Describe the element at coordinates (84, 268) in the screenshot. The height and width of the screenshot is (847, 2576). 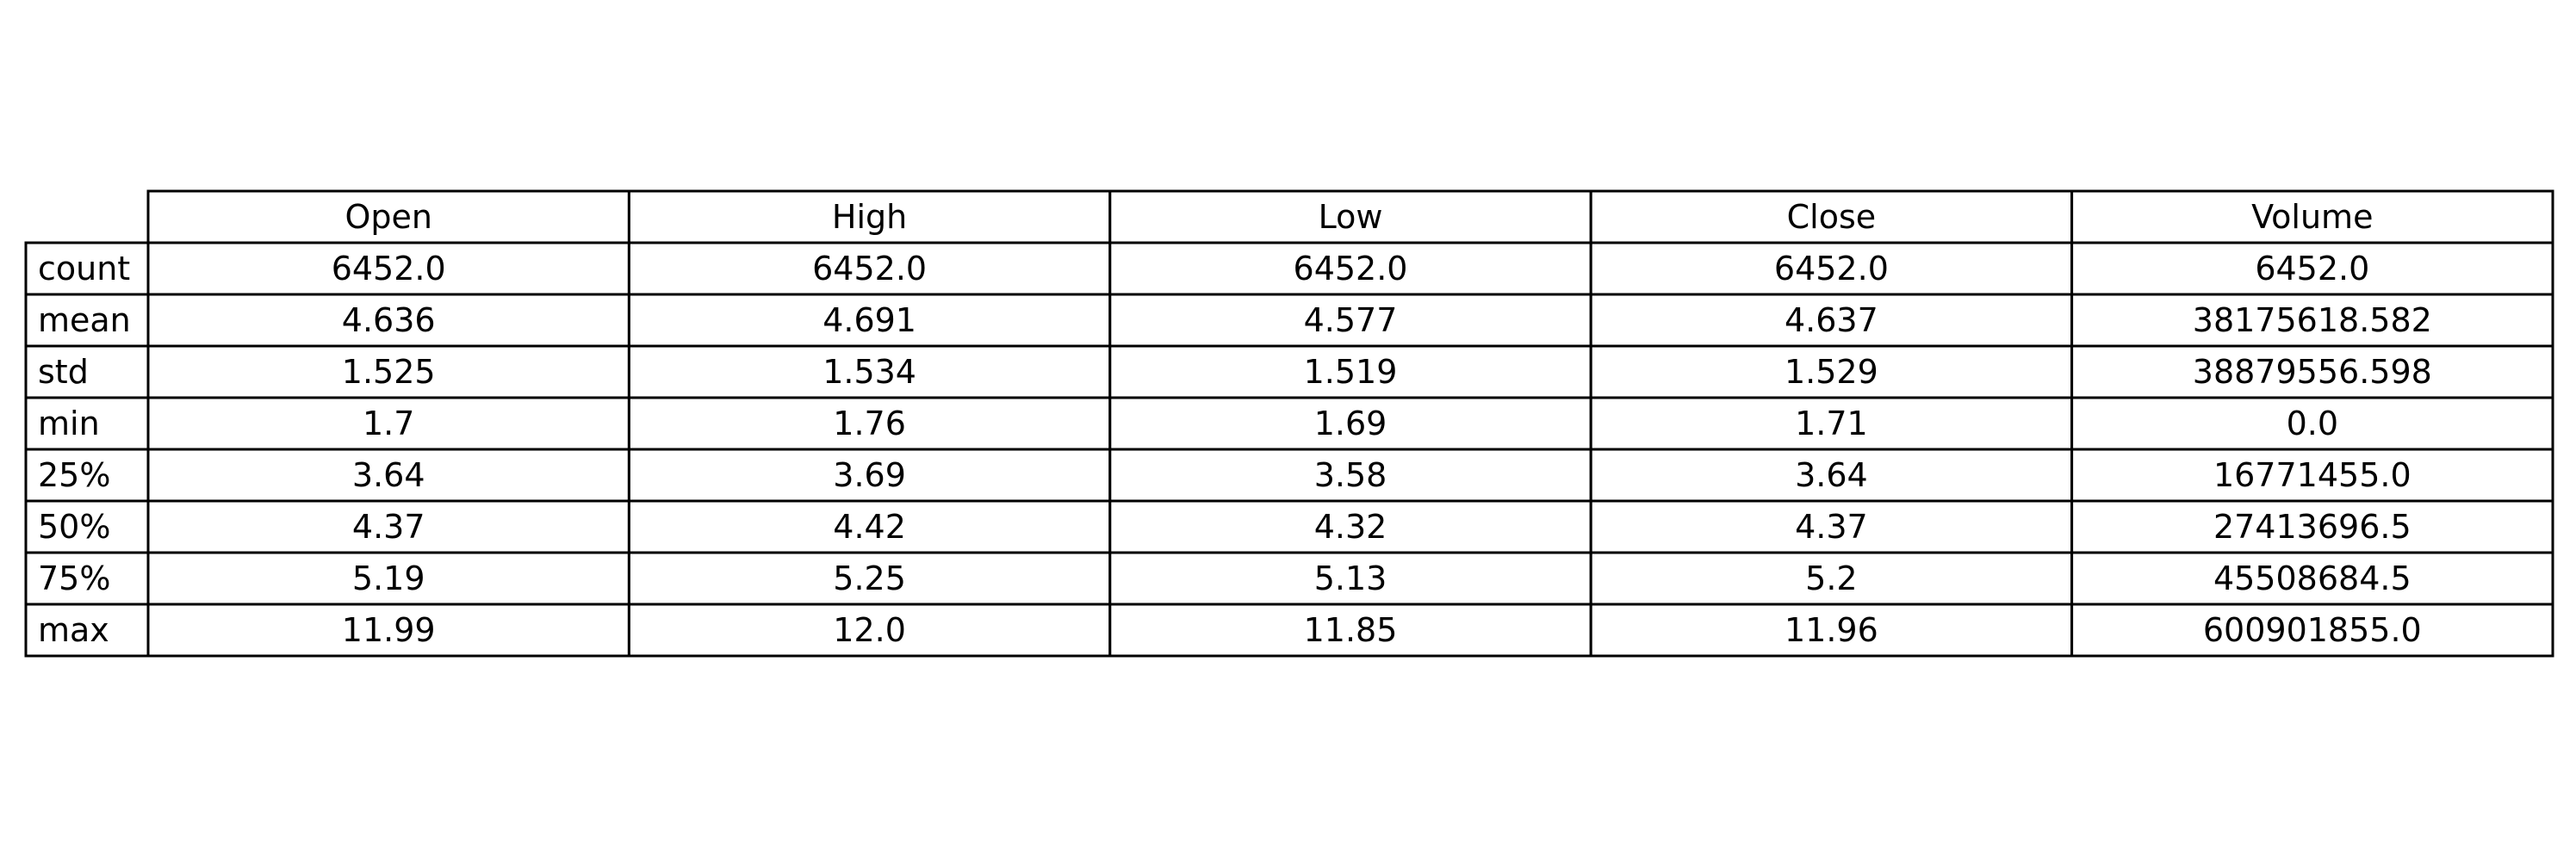
I see `row-label: count` at that location.